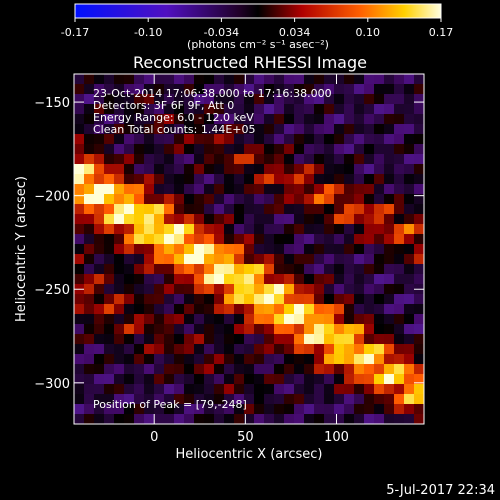  Describe the element at coordinates (21, 249) in the screenshot. I see `y-axis-label: Heliocentric Y (arcsec)` at that location.